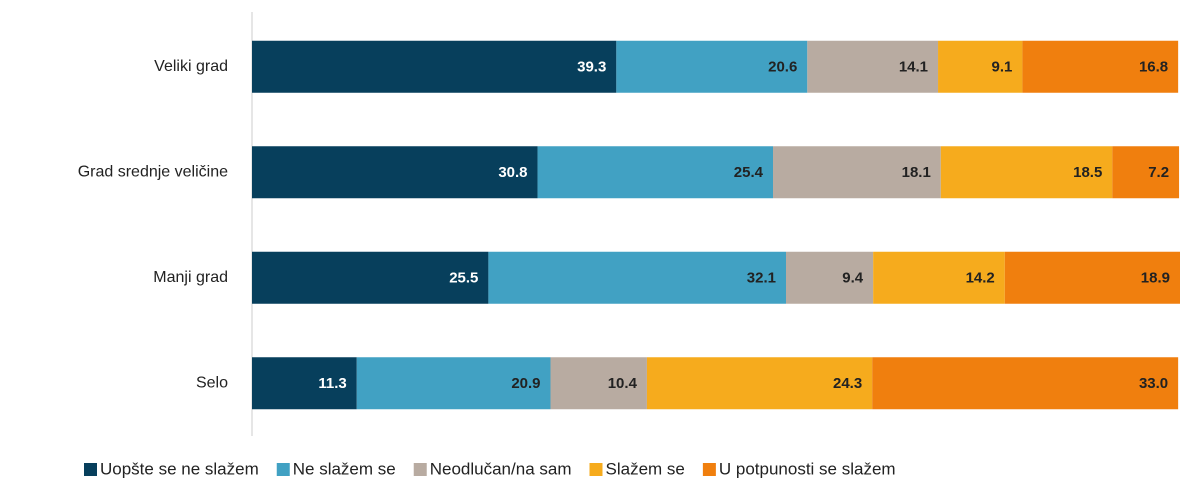  What do you see at coordinates (749, 172) in the screenshot?
I see `data-label: 25.4` at bounding box center [749, 172].